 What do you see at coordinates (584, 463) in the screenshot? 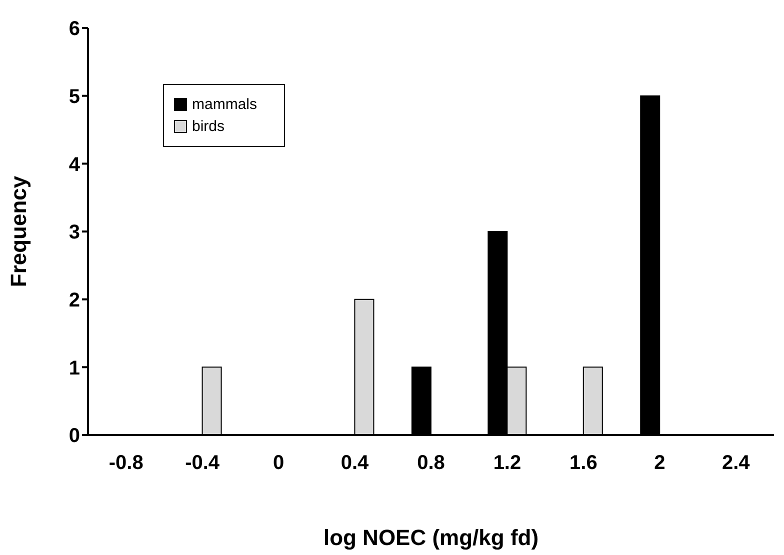
I see `x-tick-label: 1.6` at bounding box center [584, 463].